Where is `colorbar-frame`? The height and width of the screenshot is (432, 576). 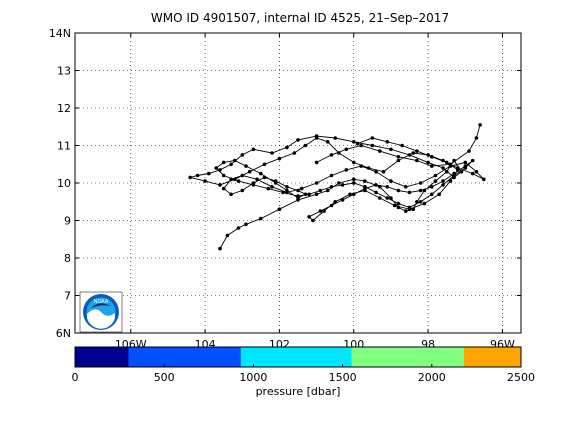 colorbar-frame is located at coordinates (298, 357).